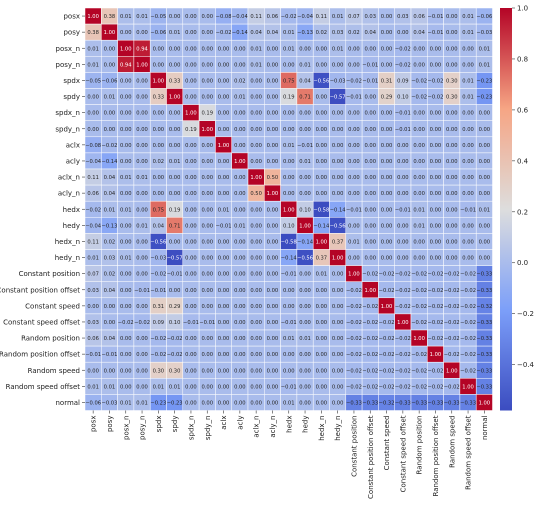  Describe the element at coordinates (305, 98) in the screenshot. I see `cell-value-label: 0.71` at that location.